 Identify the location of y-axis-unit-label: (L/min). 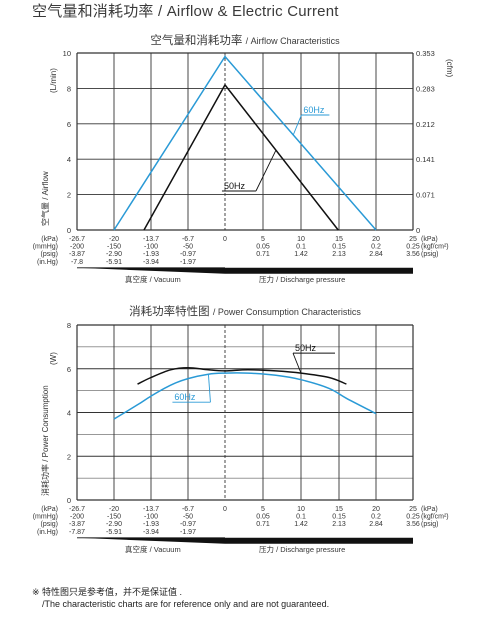
(53, 80).